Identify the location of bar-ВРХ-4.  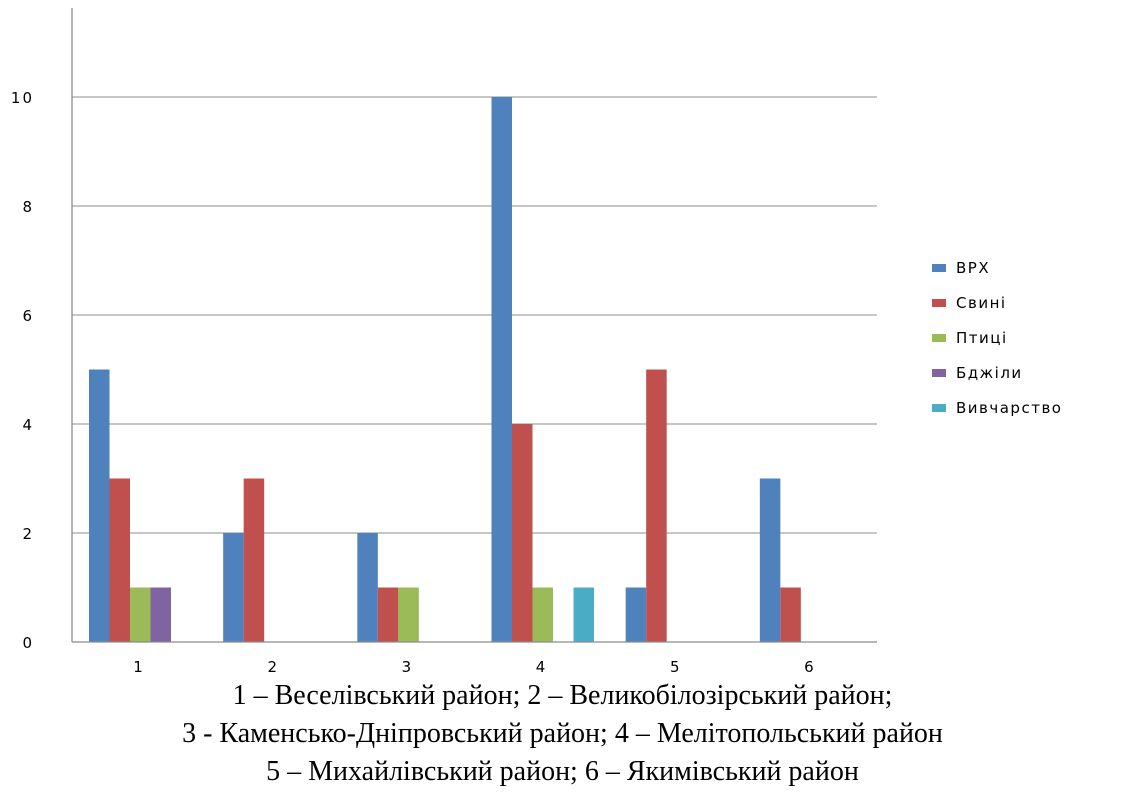
(501, 369).